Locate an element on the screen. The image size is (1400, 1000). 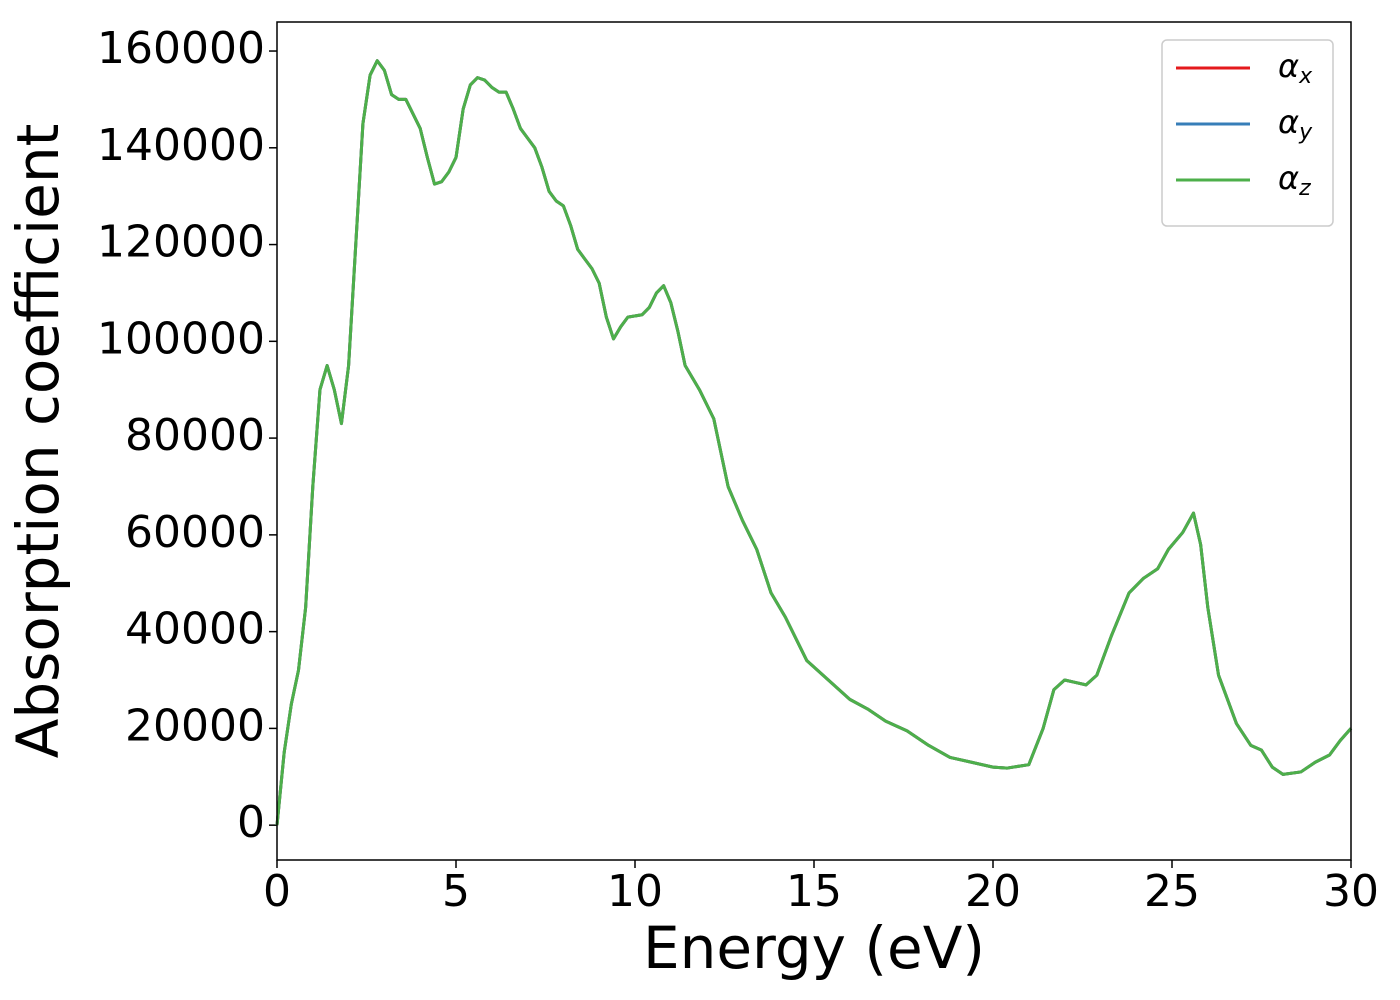
x-tick-label: 25 is located at coordinates (1172, 891).